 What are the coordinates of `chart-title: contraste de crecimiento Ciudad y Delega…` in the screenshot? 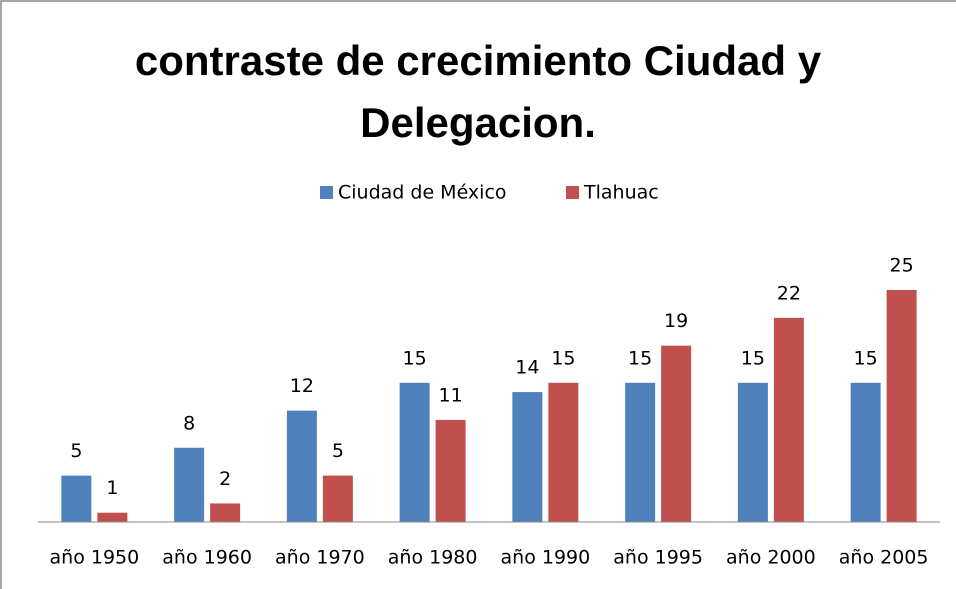 It's located at (478, 91).